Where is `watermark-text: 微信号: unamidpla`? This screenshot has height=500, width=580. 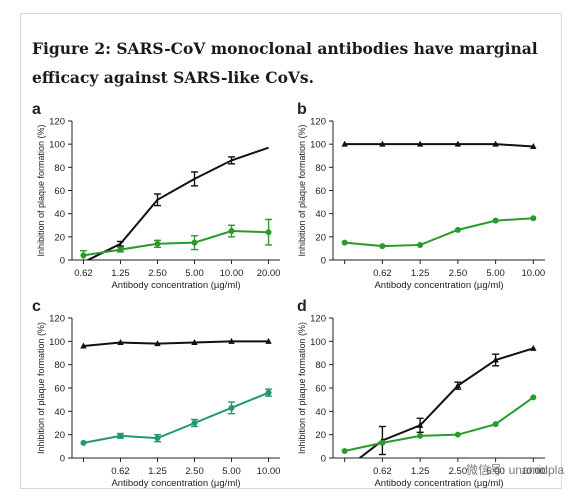 watermark-text: 微信号: unamidpla is located at coordinates (514, 470).